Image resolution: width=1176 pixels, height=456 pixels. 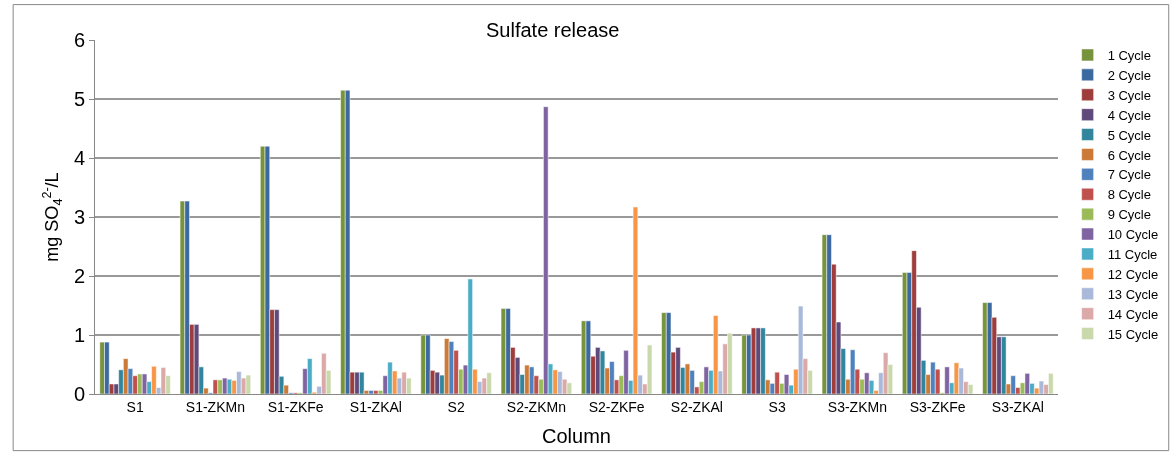 I want to click on y-tick-label: 3, so click(x=79, y=217).